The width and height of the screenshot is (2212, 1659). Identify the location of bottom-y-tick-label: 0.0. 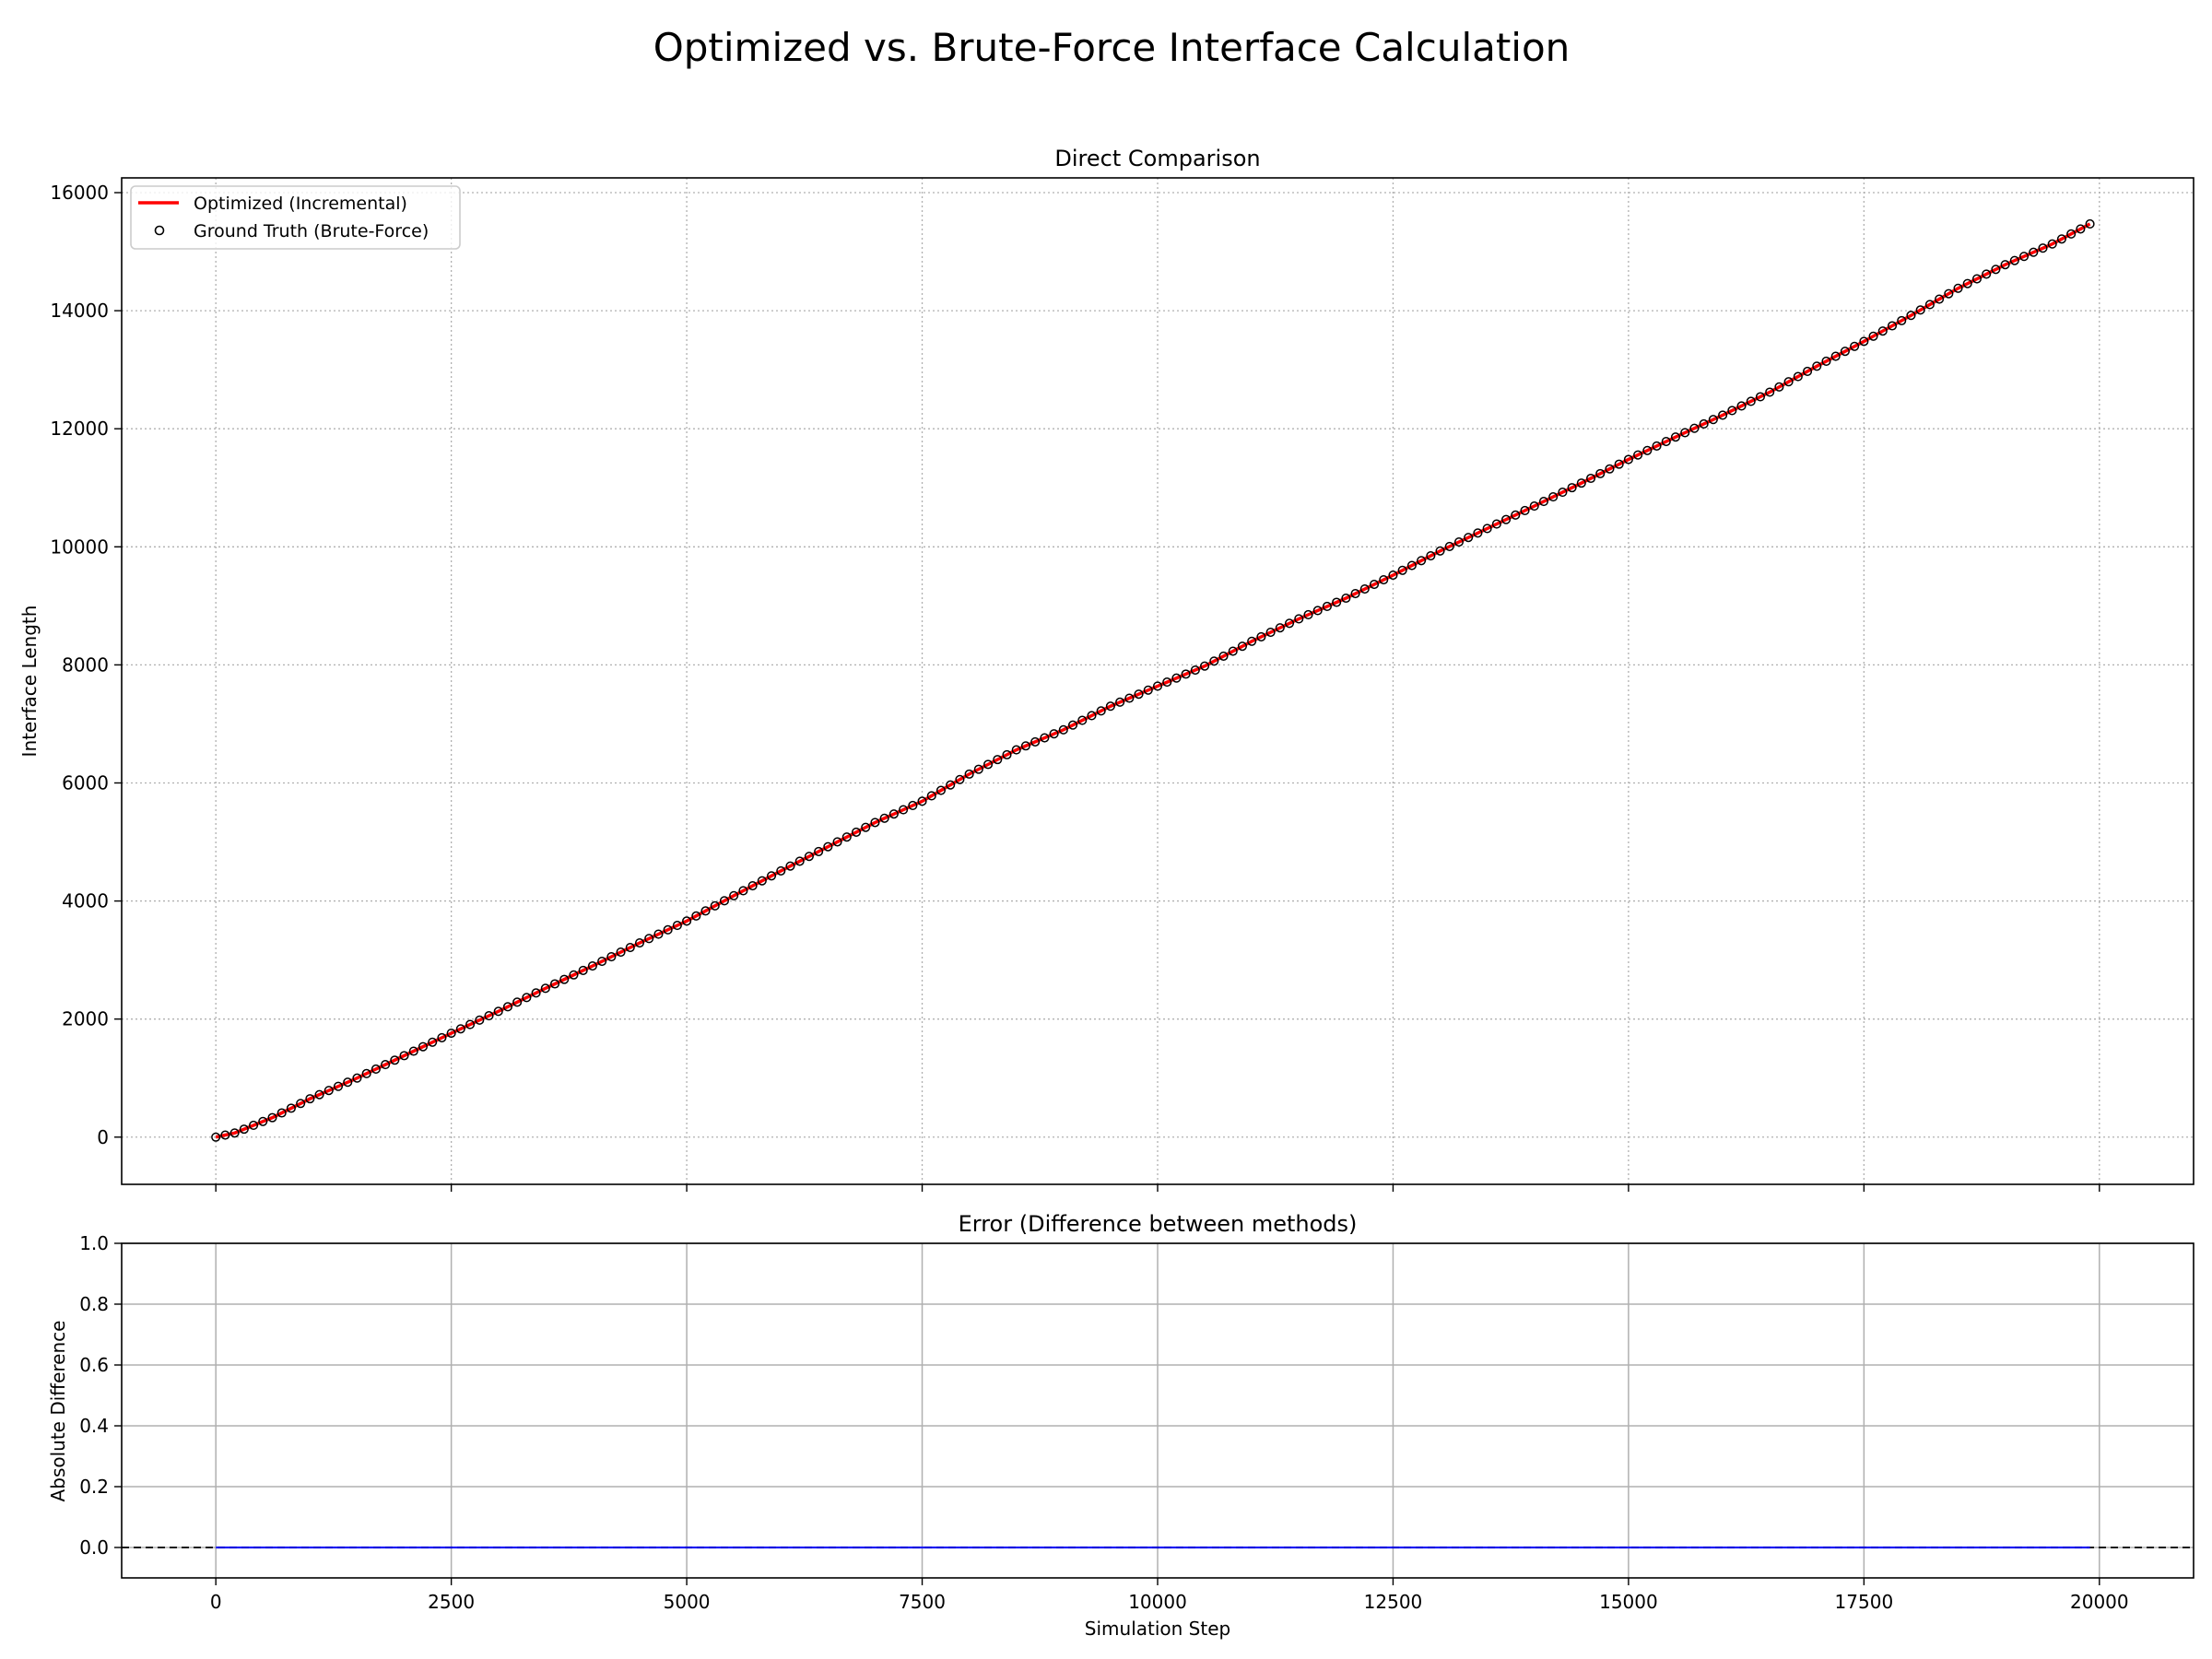
(94, 1547).